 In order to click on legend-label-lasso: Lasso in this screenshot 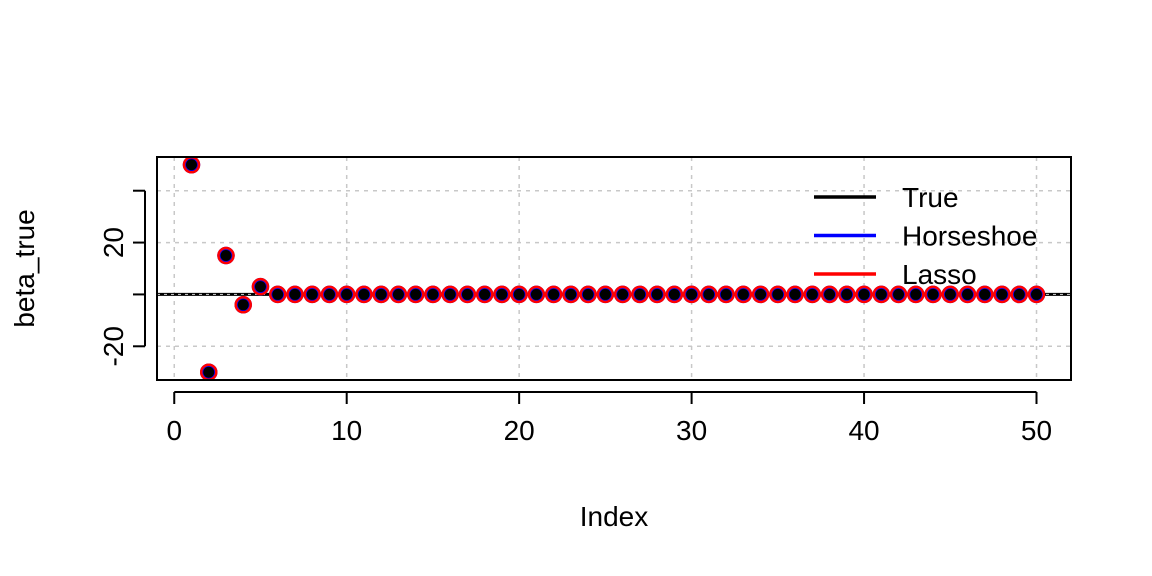, I will do `click(939, 274)`.